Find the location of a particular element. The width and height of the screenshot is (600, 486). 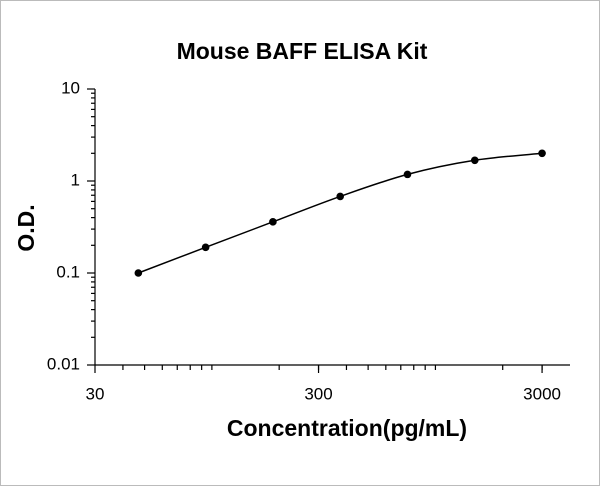

y-tick-label: 0.01 is located at coordinates (63, 363).